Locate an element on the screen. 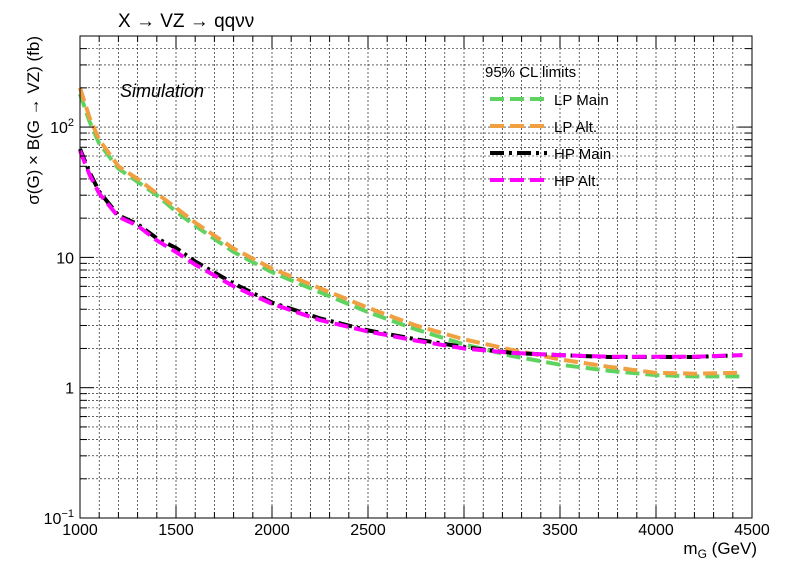 The width and height of the screenshot is (796, 572). x-tick-label: 3500 is located at coordinates (560, 530).